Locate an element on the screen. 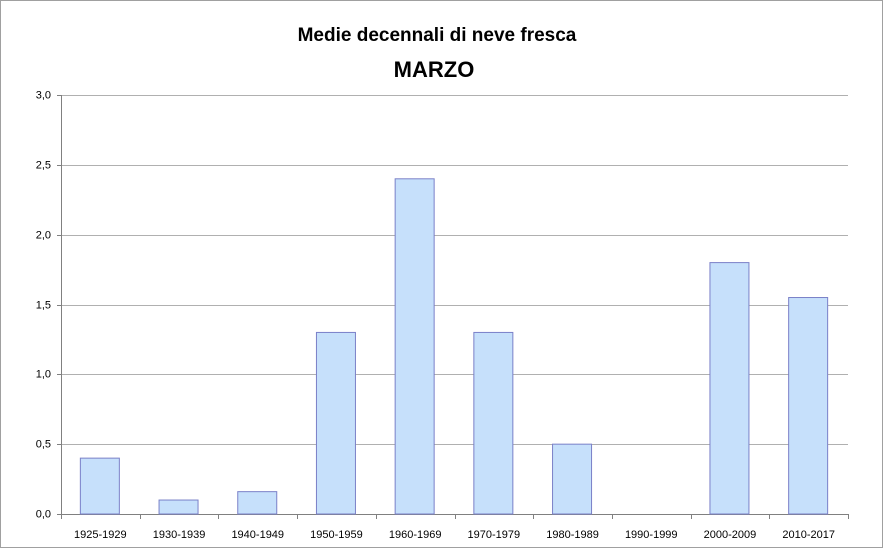  x-tick-label: 1980-1989 is located at coordinates (572, 535).